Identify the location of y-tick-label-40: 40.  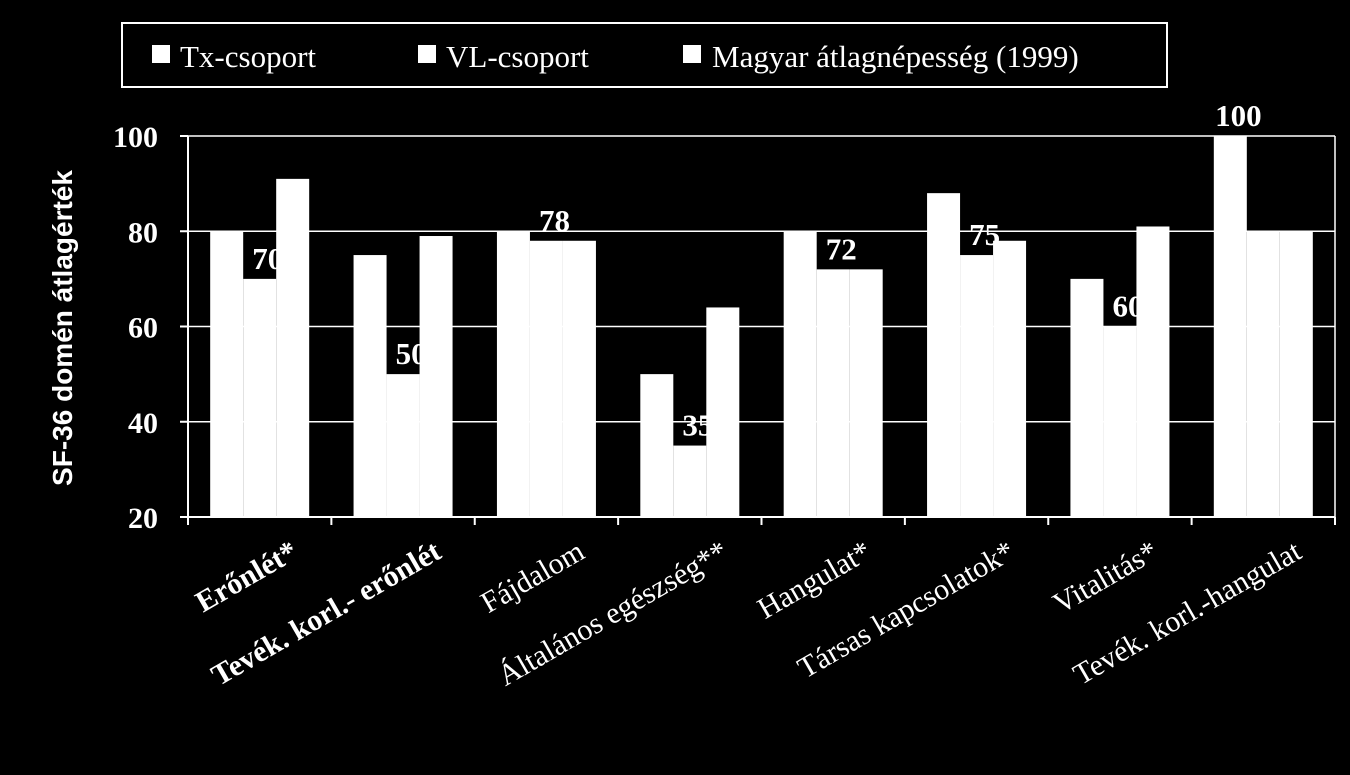
(143, 423).